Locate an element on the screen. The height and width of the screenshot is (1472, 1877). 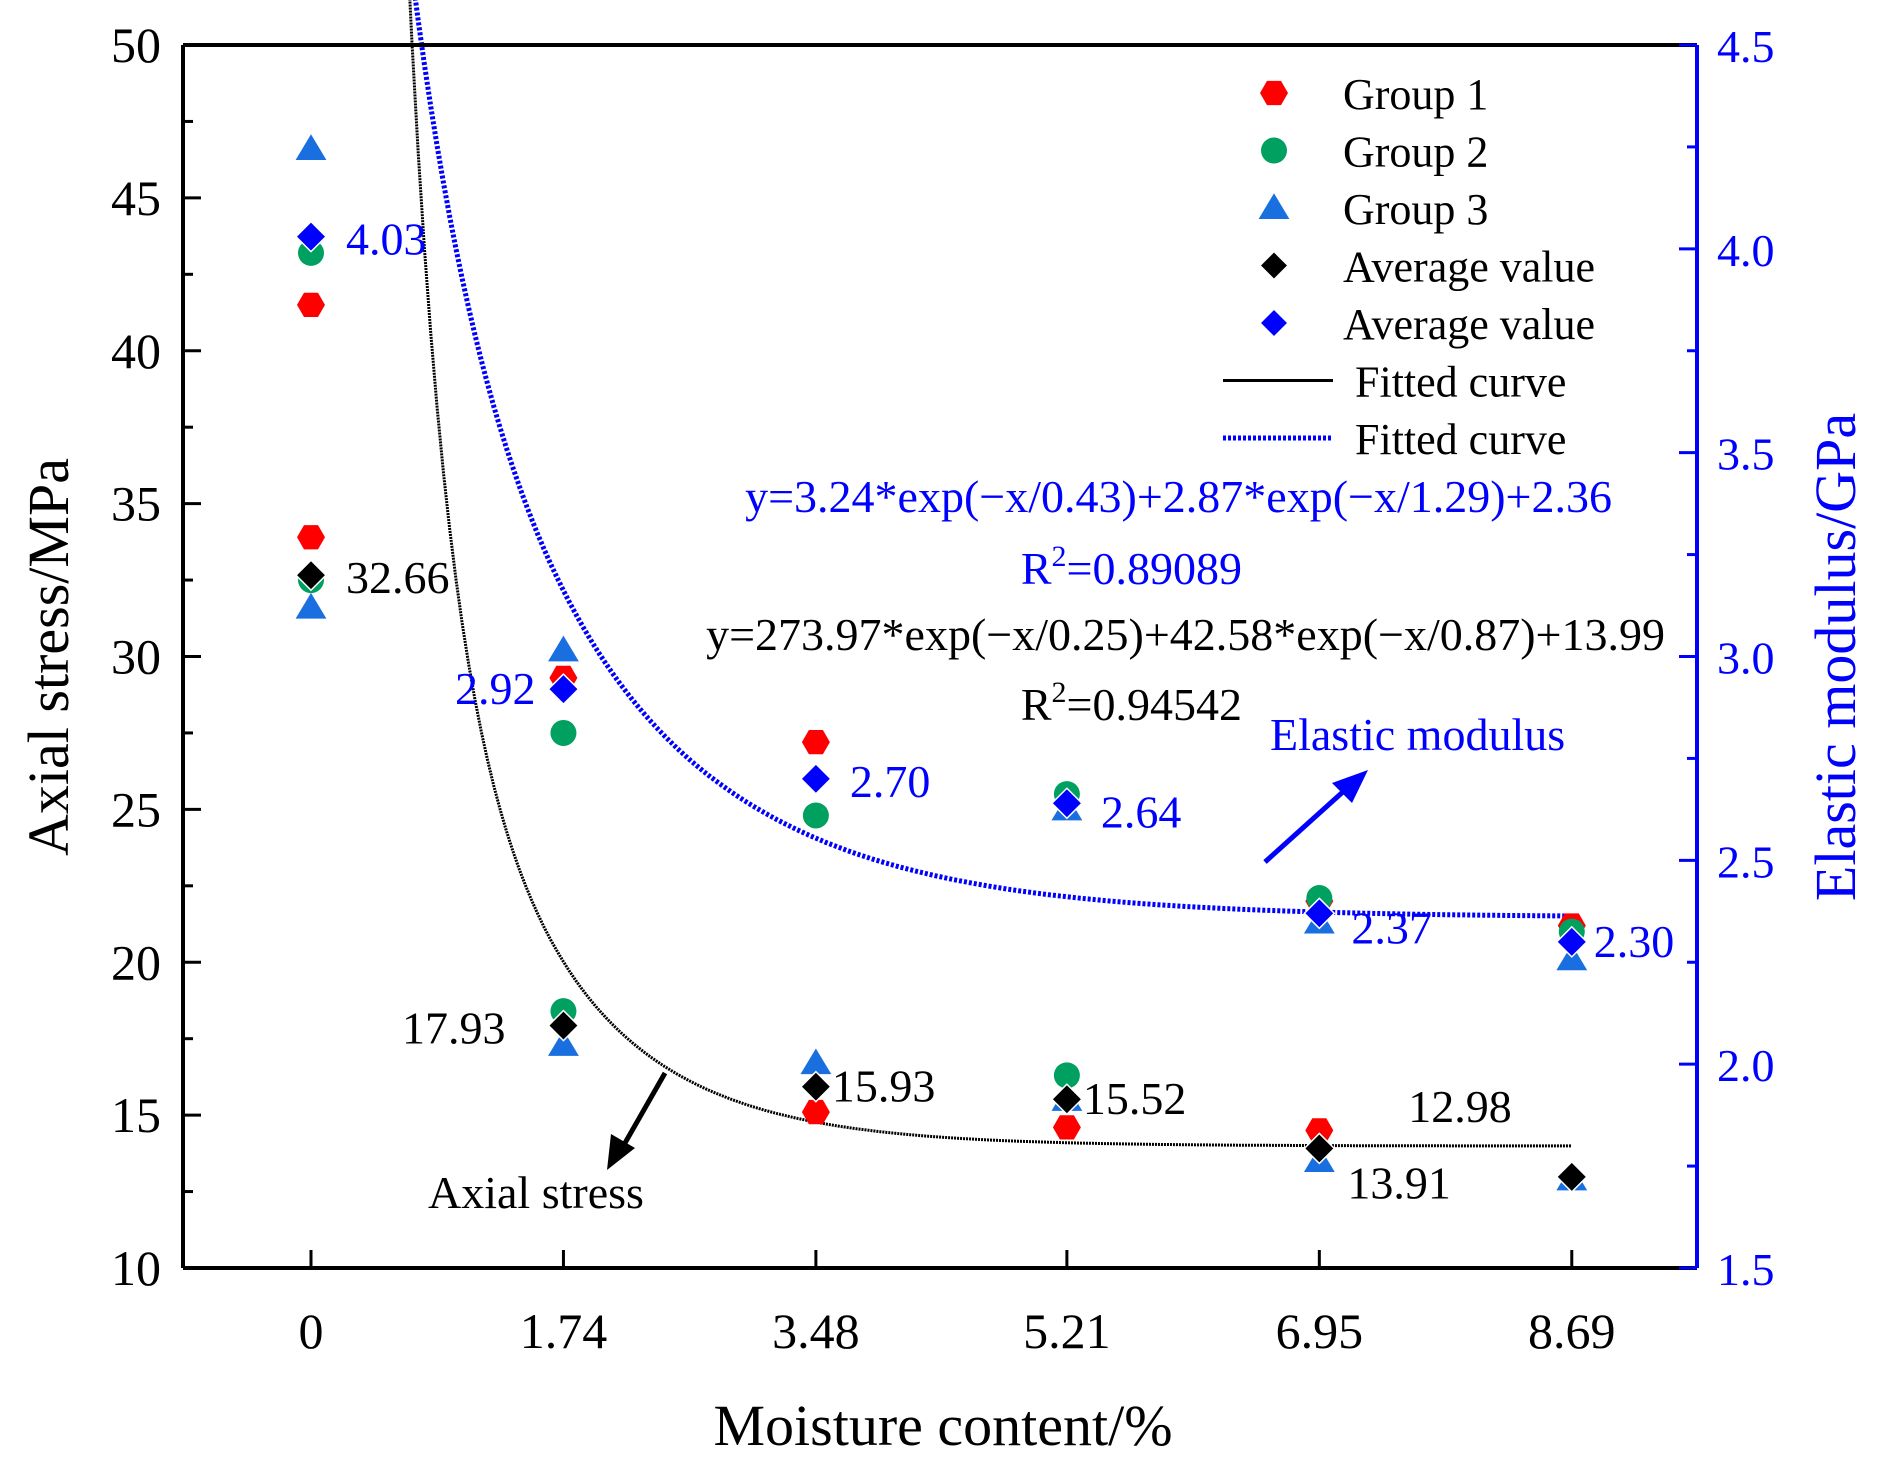
elastic-modulus-arrowhead is located at coordinates (1350, 786).